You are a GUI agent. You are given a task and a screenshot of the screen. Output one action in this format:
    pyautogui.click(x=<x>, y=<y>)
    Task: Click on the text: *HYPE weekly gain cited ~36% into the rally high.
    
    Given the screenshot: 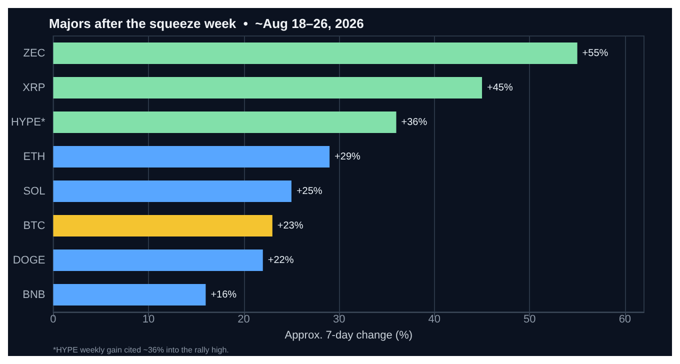 What is the action you would take?
    pyautogui.click(x=141, y=350)
    